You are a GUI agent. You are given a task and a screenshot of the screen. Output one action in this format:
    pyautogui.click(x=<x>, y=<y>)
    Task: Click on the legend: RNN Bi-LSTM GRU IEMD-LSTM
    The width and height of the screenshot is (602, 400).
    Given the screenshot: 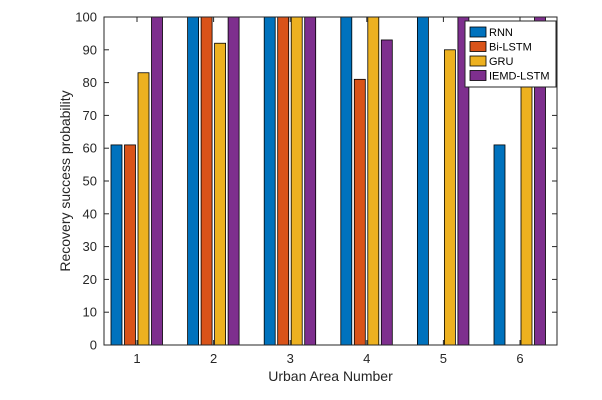 What is the action you would take?
    pyautogui.click(x=510, y=54)
    